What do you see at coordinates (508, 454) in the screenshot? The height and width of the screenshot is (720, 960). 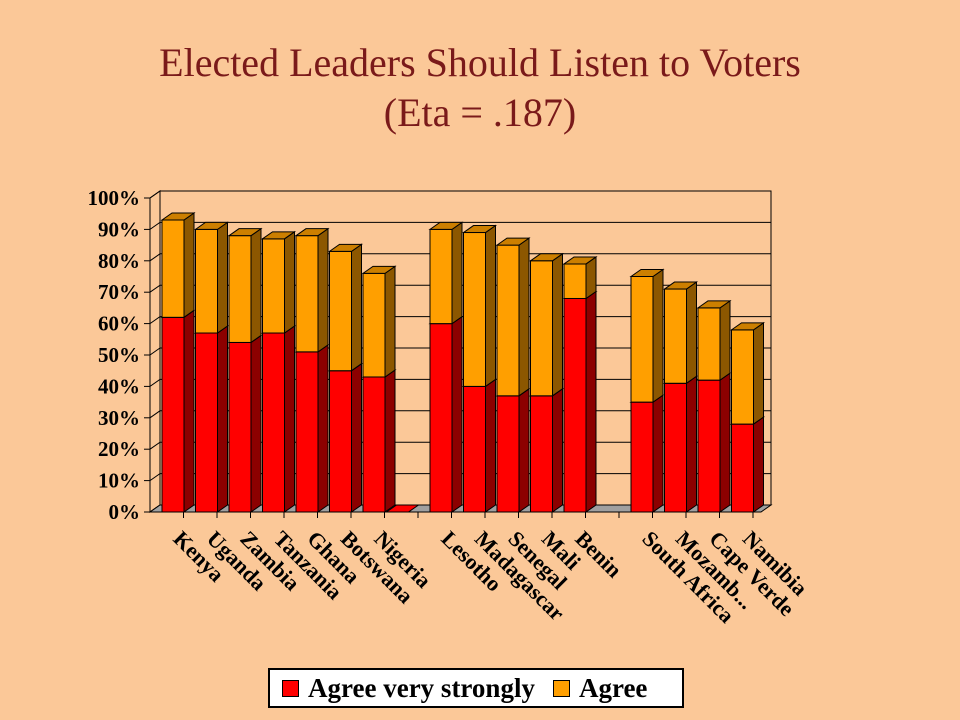 I see `bar-agree-very-strongly-senegal-front` at bounding box center [508, 454].